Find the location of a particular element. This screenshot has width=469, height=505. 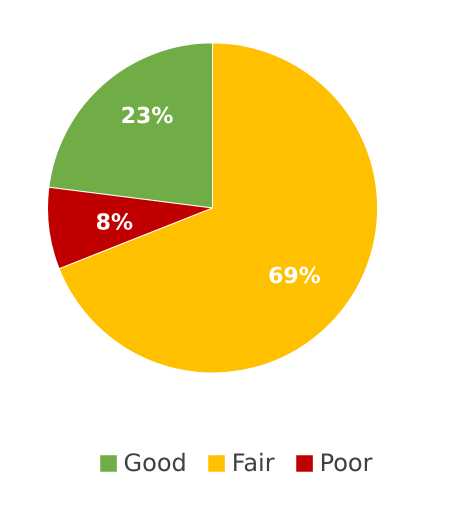

data-label: 69% is located at coordinates (294, 277).